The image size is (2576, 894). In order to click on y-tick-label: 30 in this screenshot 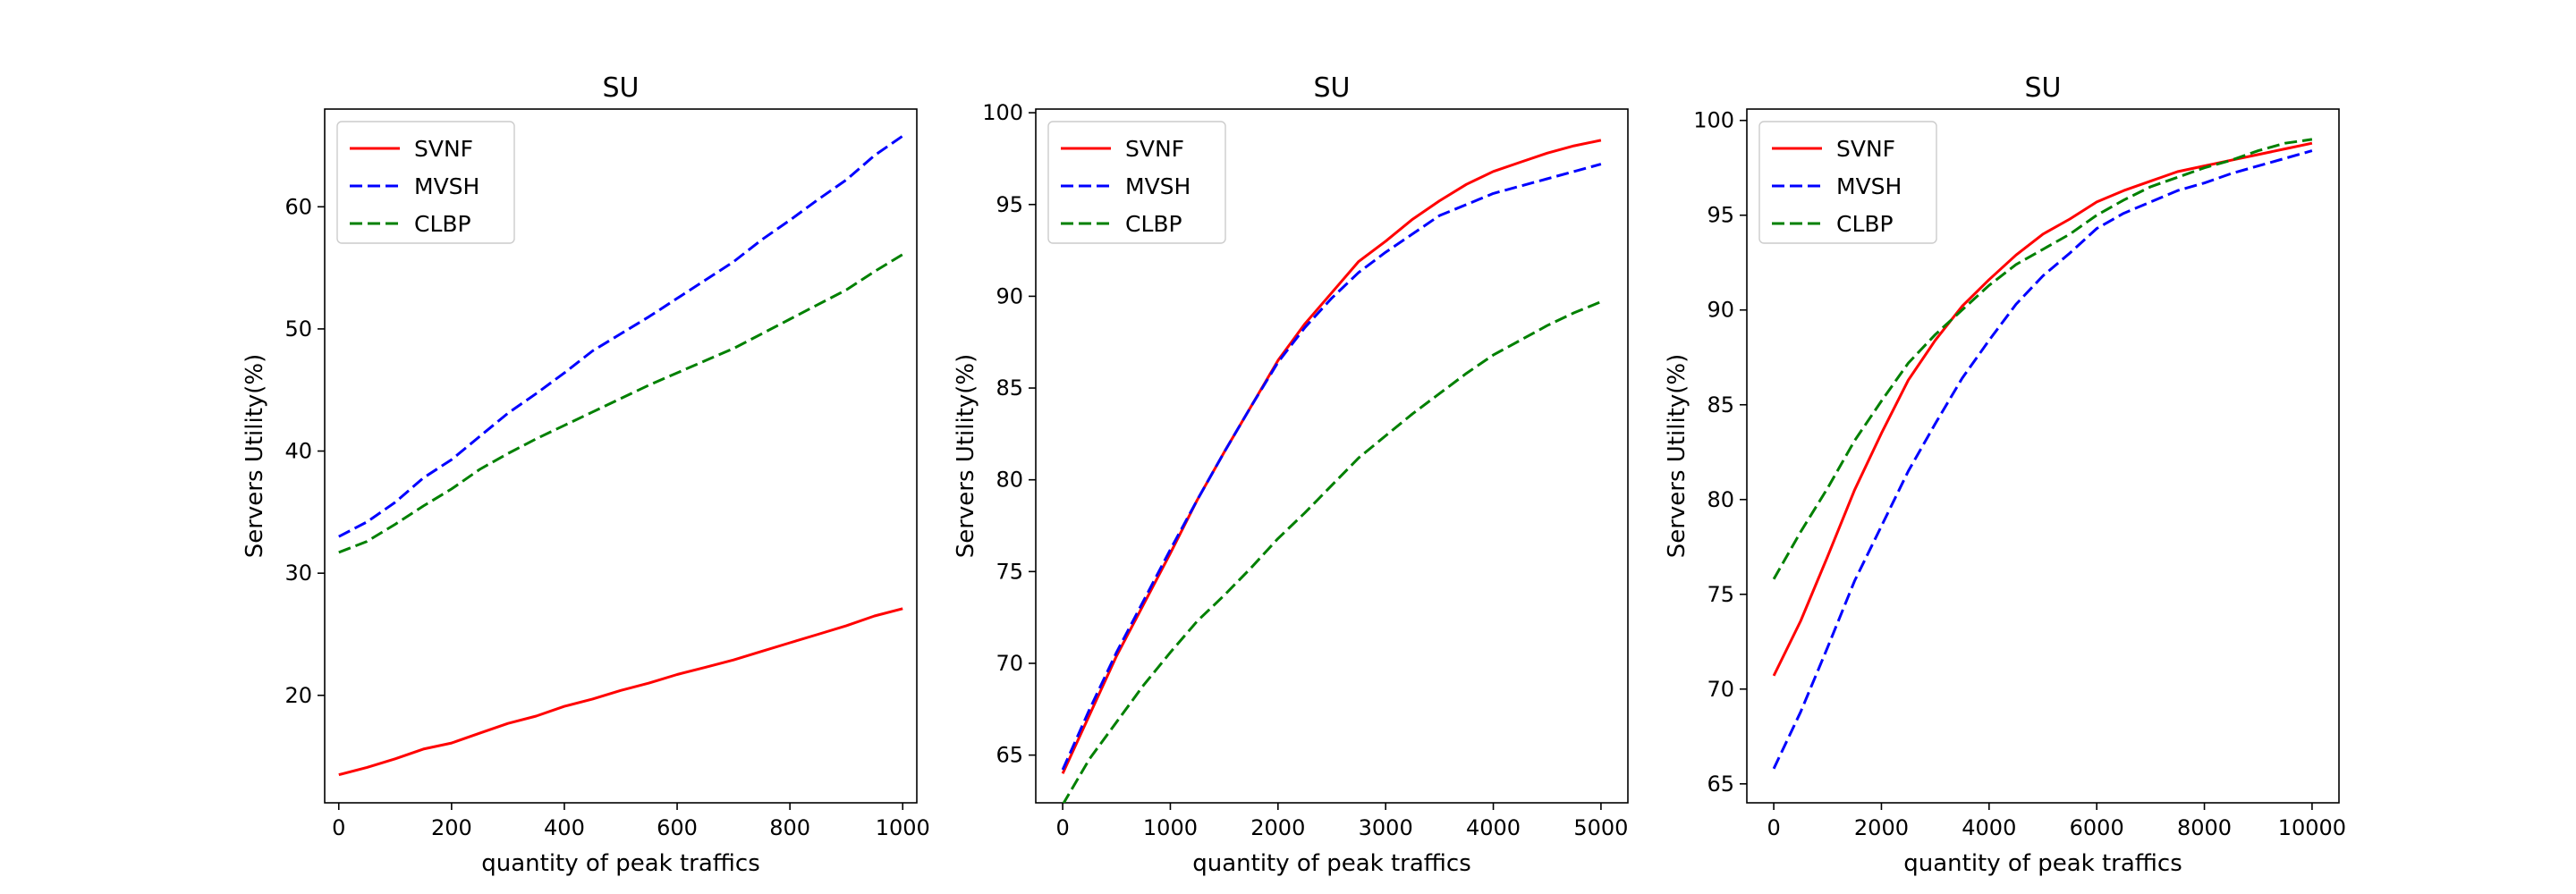, I will do `click(298, 573)`.